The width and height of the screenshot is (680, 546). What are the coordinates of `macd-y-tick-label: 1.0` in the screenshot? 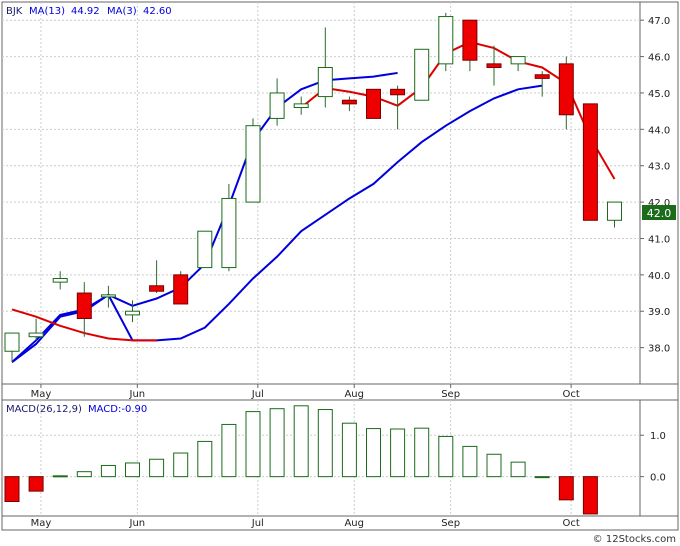 It's located at (658, 436).